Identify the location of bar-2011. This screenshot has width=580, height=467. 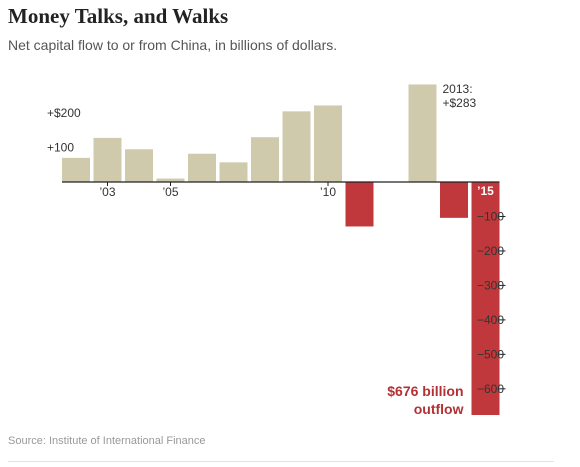
(359, 204).